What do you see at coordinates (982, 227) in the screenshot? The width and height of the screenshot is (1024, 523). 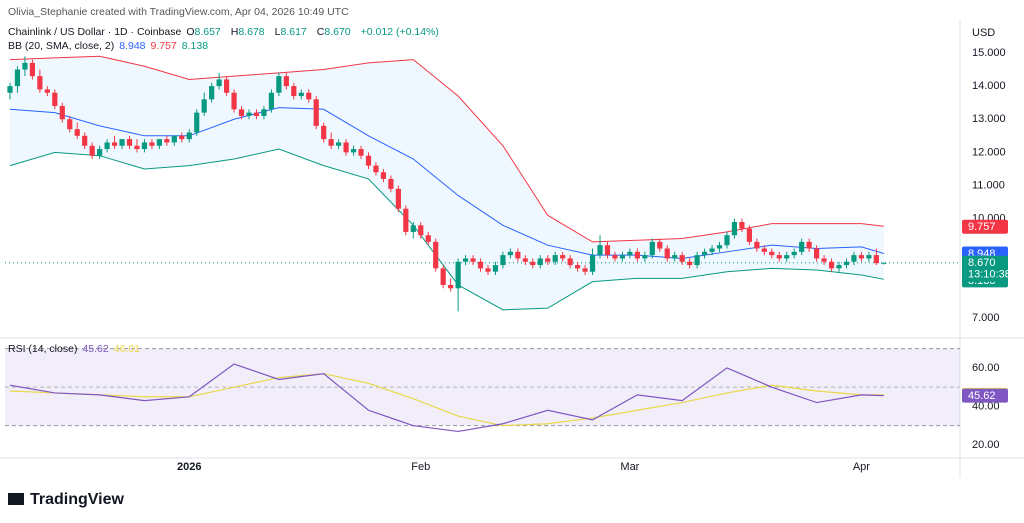 I see `price-tag-label: 9.757` at bounding box center [982, 227].